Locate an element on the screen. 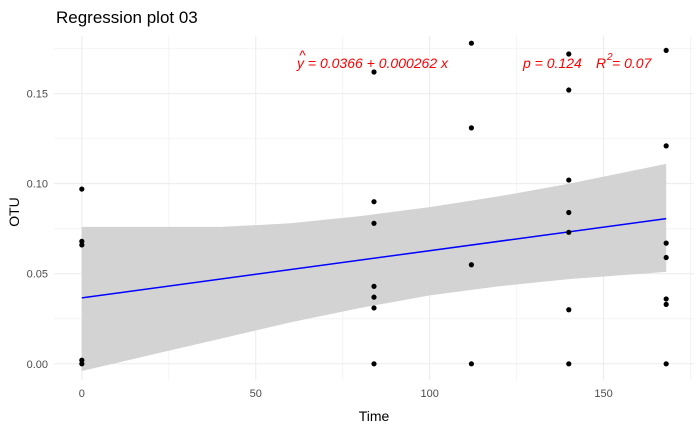  stats-annotation: p = 0.124 R 2 = 0.07 is located at coordinates (587, 61).